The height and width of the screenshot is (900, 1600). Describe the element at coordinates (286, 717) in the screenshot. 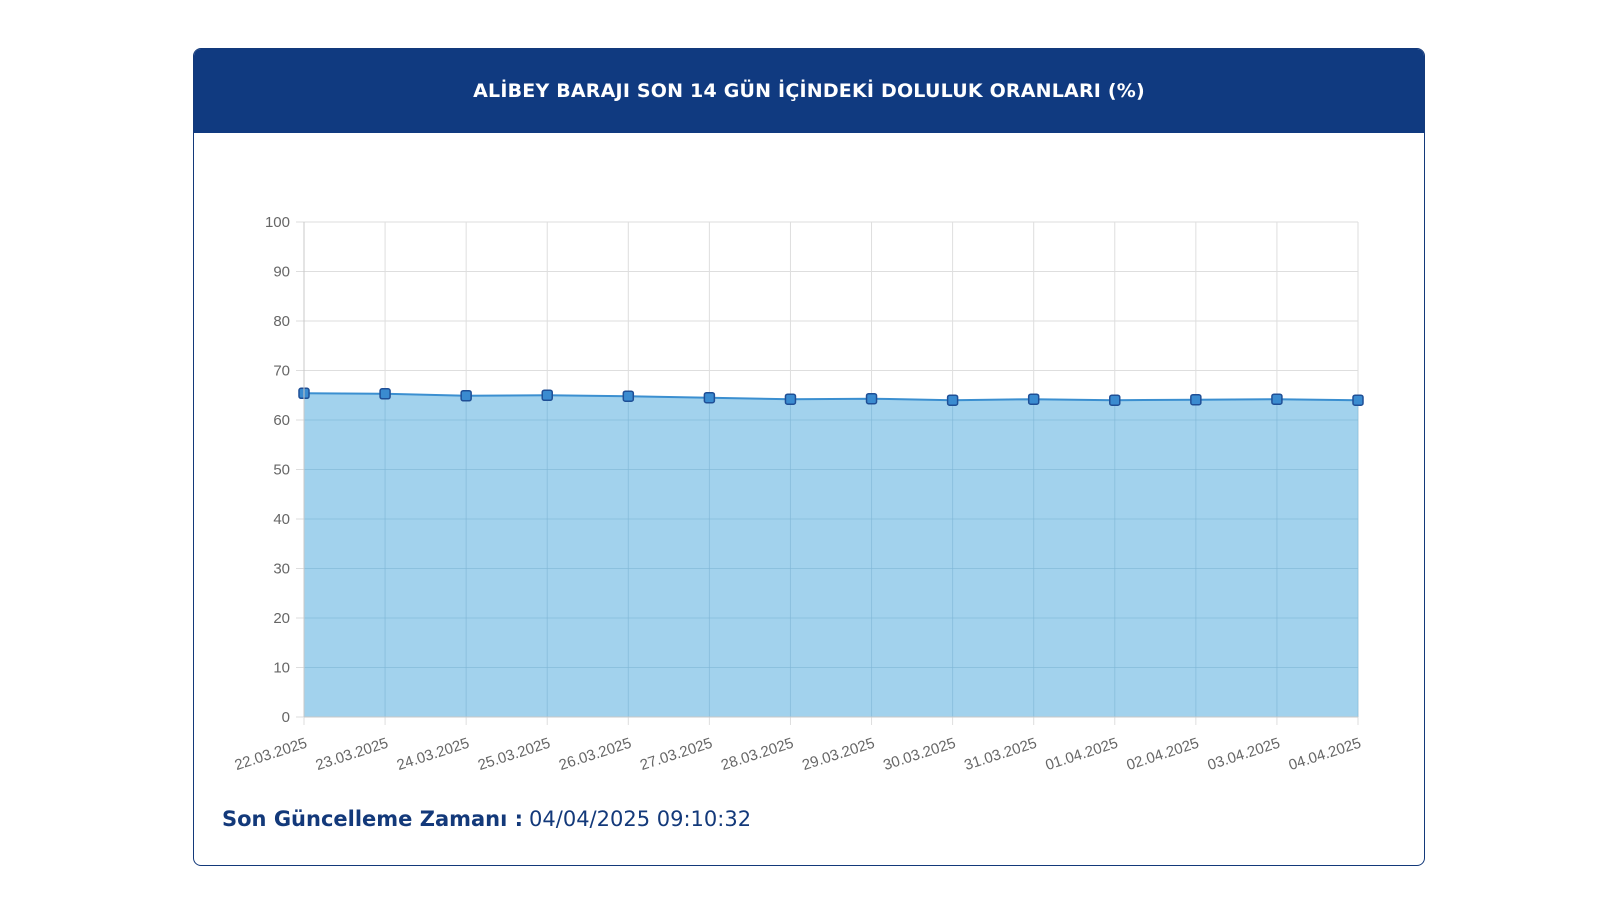

I see `y-tick-label: 0` at that location.